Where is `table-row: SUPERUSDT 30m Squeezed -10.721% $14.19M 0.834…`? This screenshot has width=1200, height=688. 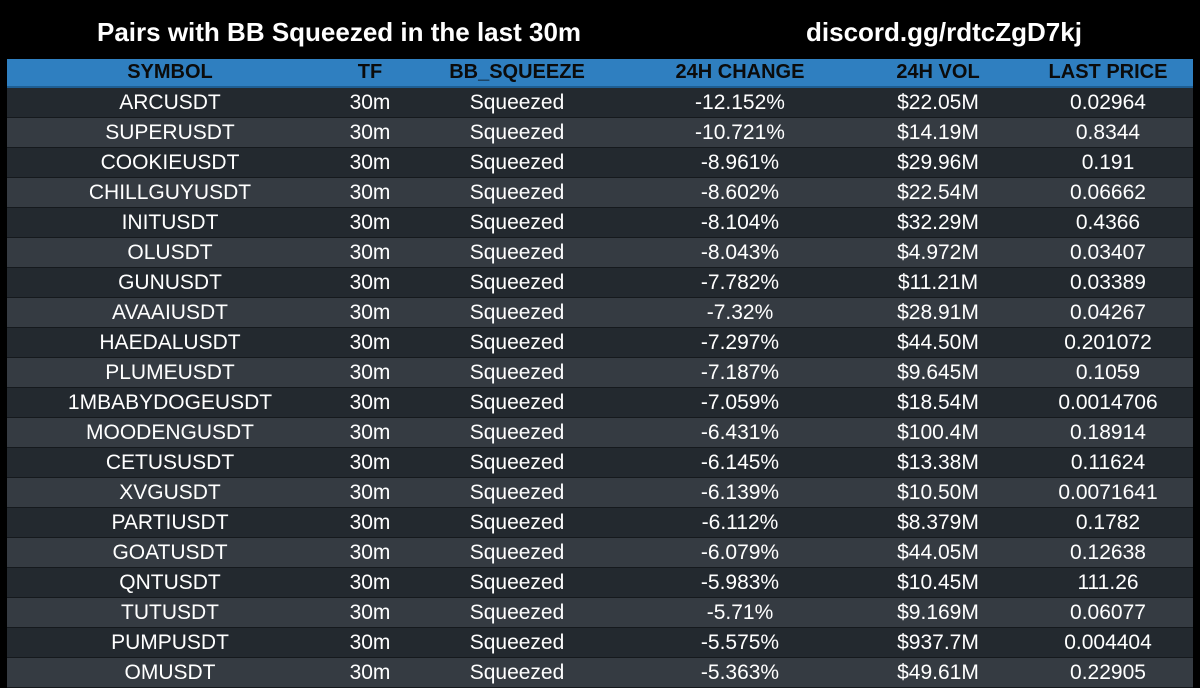
table-row: SUPERUSDT 30m Squeezed -10.721% $14.19M 0.834… is located at coordinates (600, 132).